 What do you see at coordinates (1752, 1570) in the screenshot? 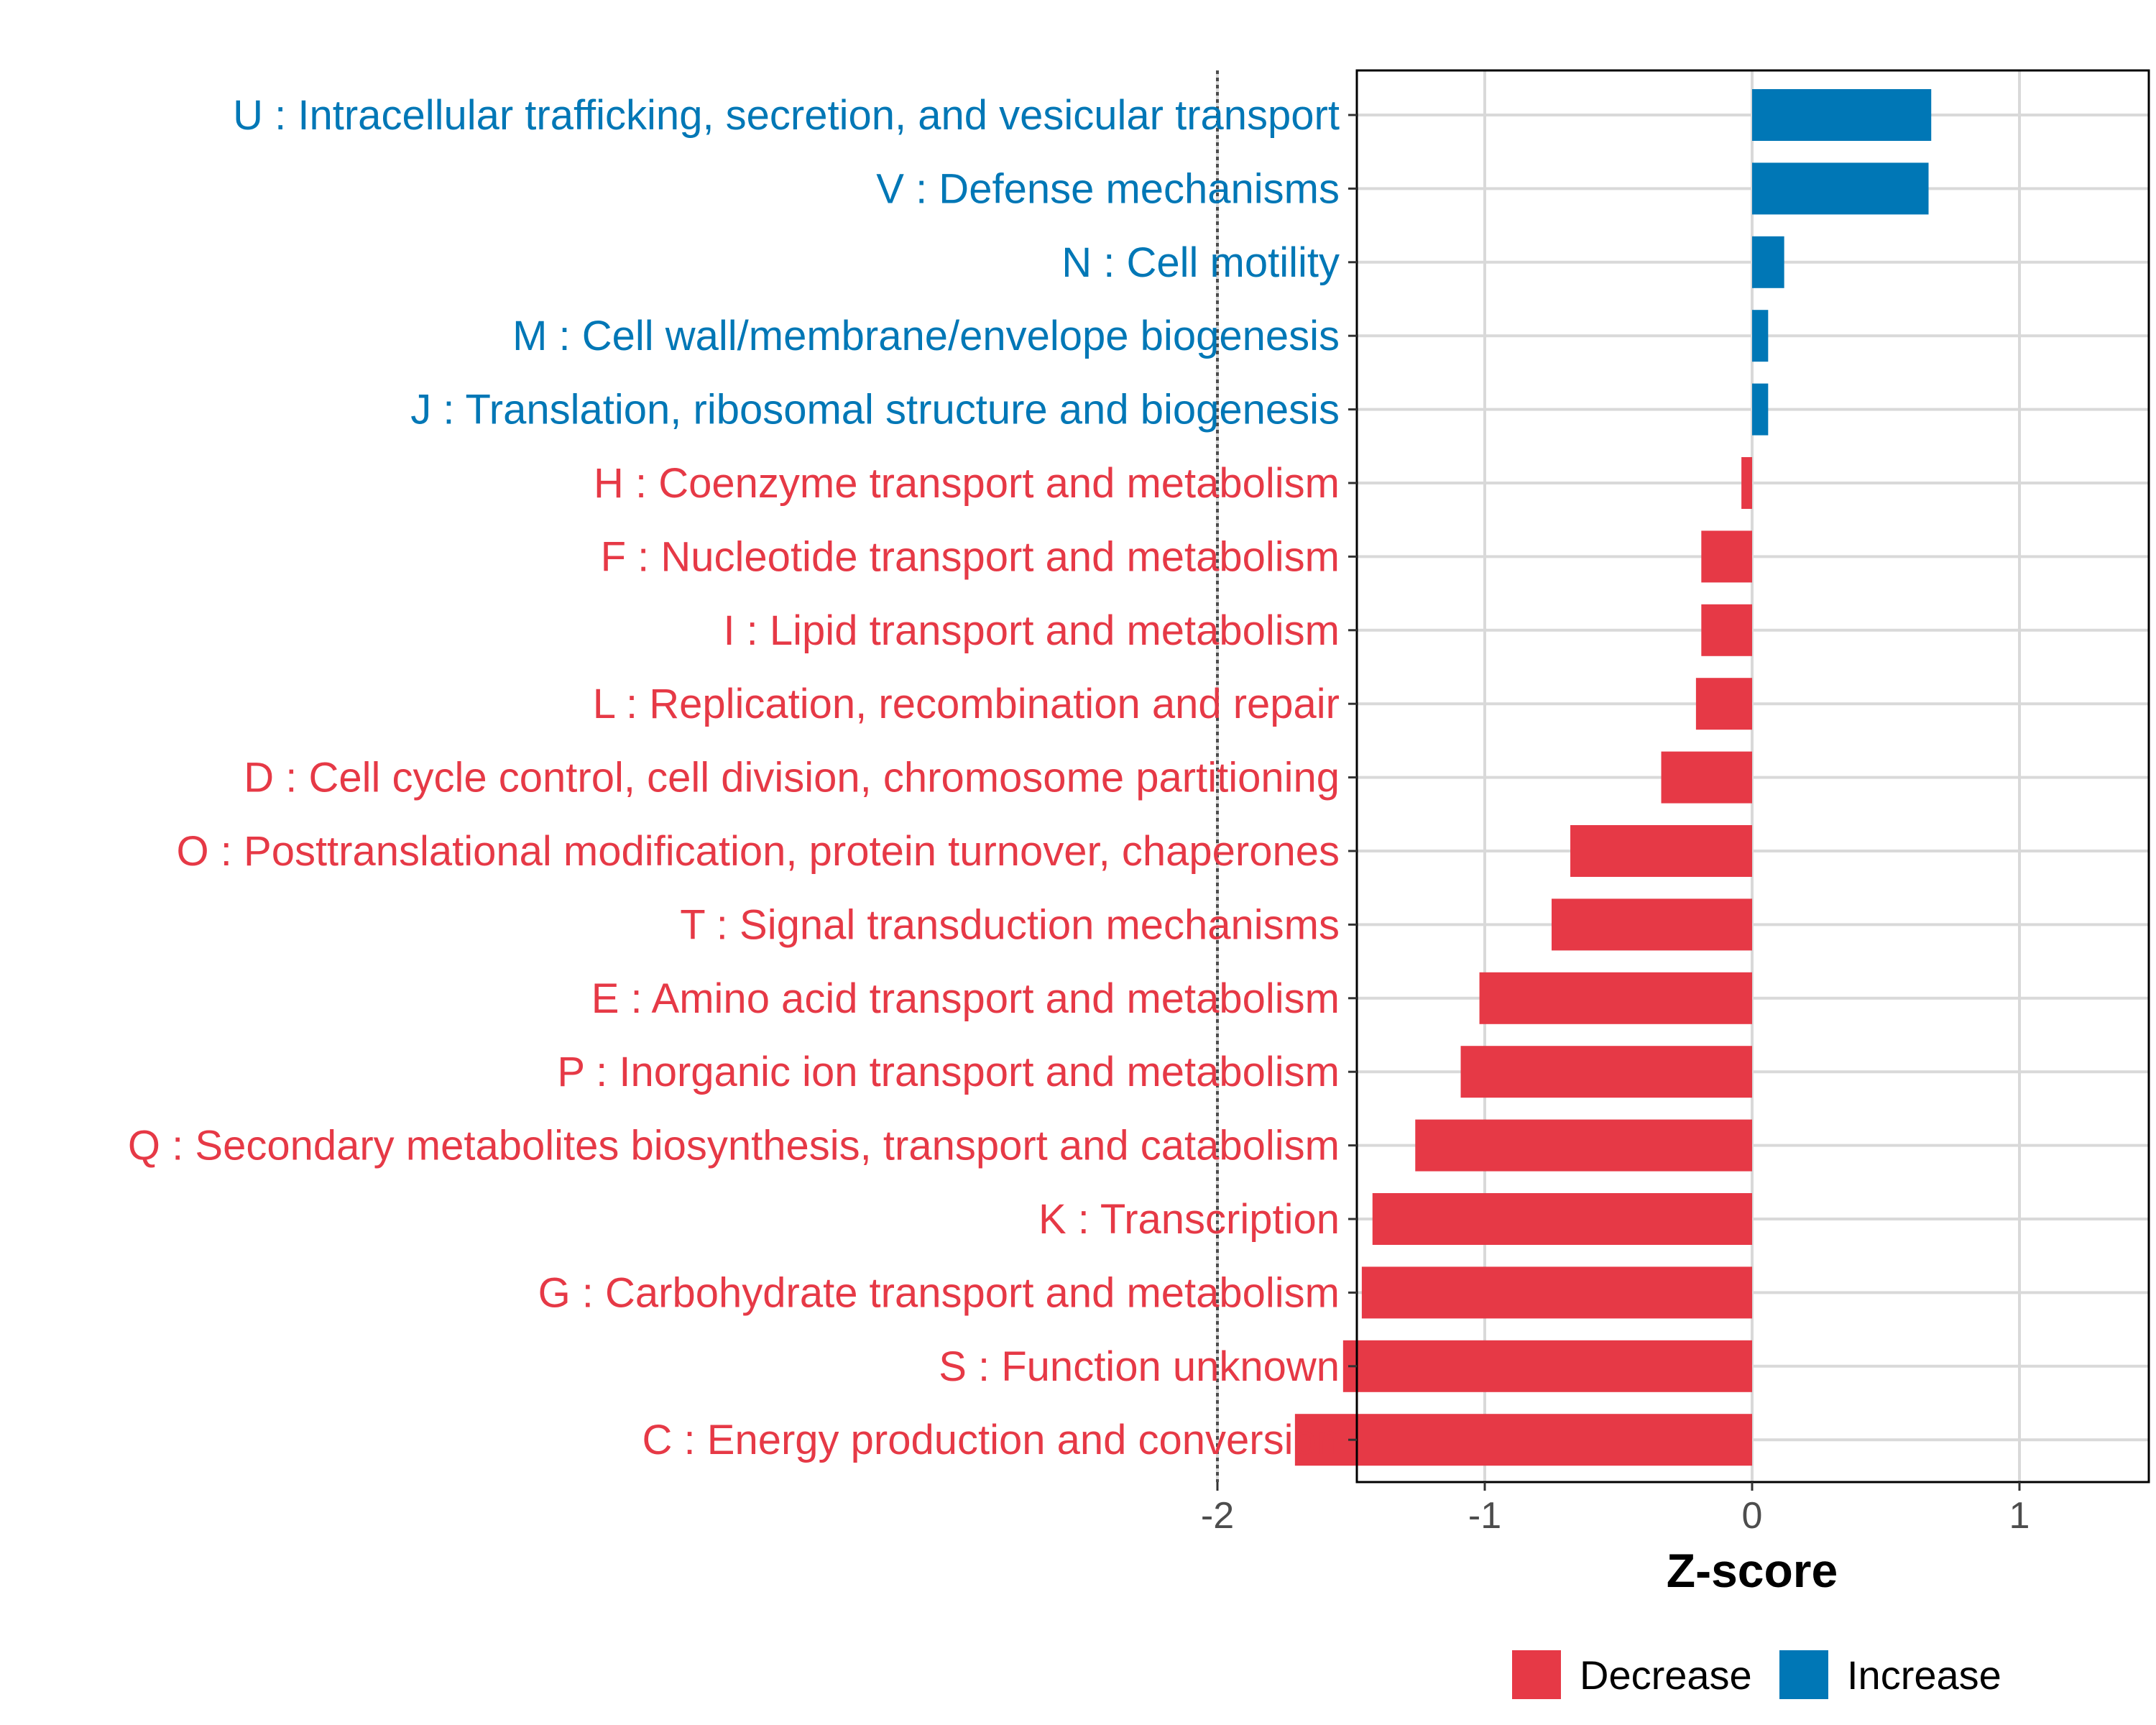
I see `x-axis-title: Z-score` at bounding box center [1752, 1570].